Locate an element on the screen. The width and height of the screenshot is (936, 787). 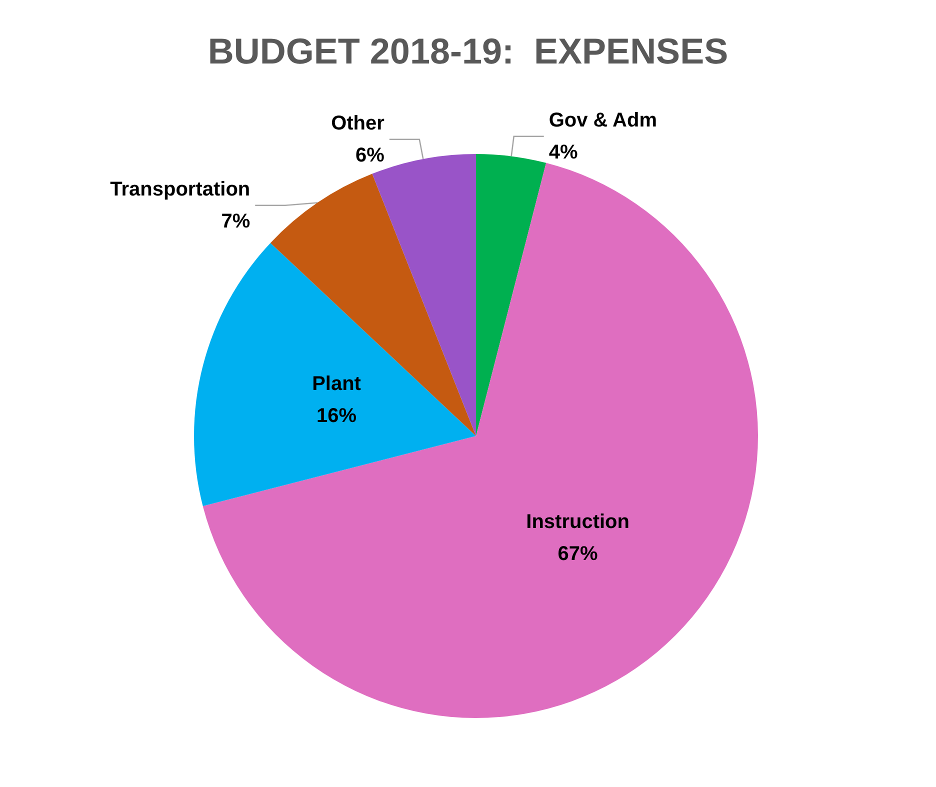
slice-label: Instruction is located at coordinates (578, 521).